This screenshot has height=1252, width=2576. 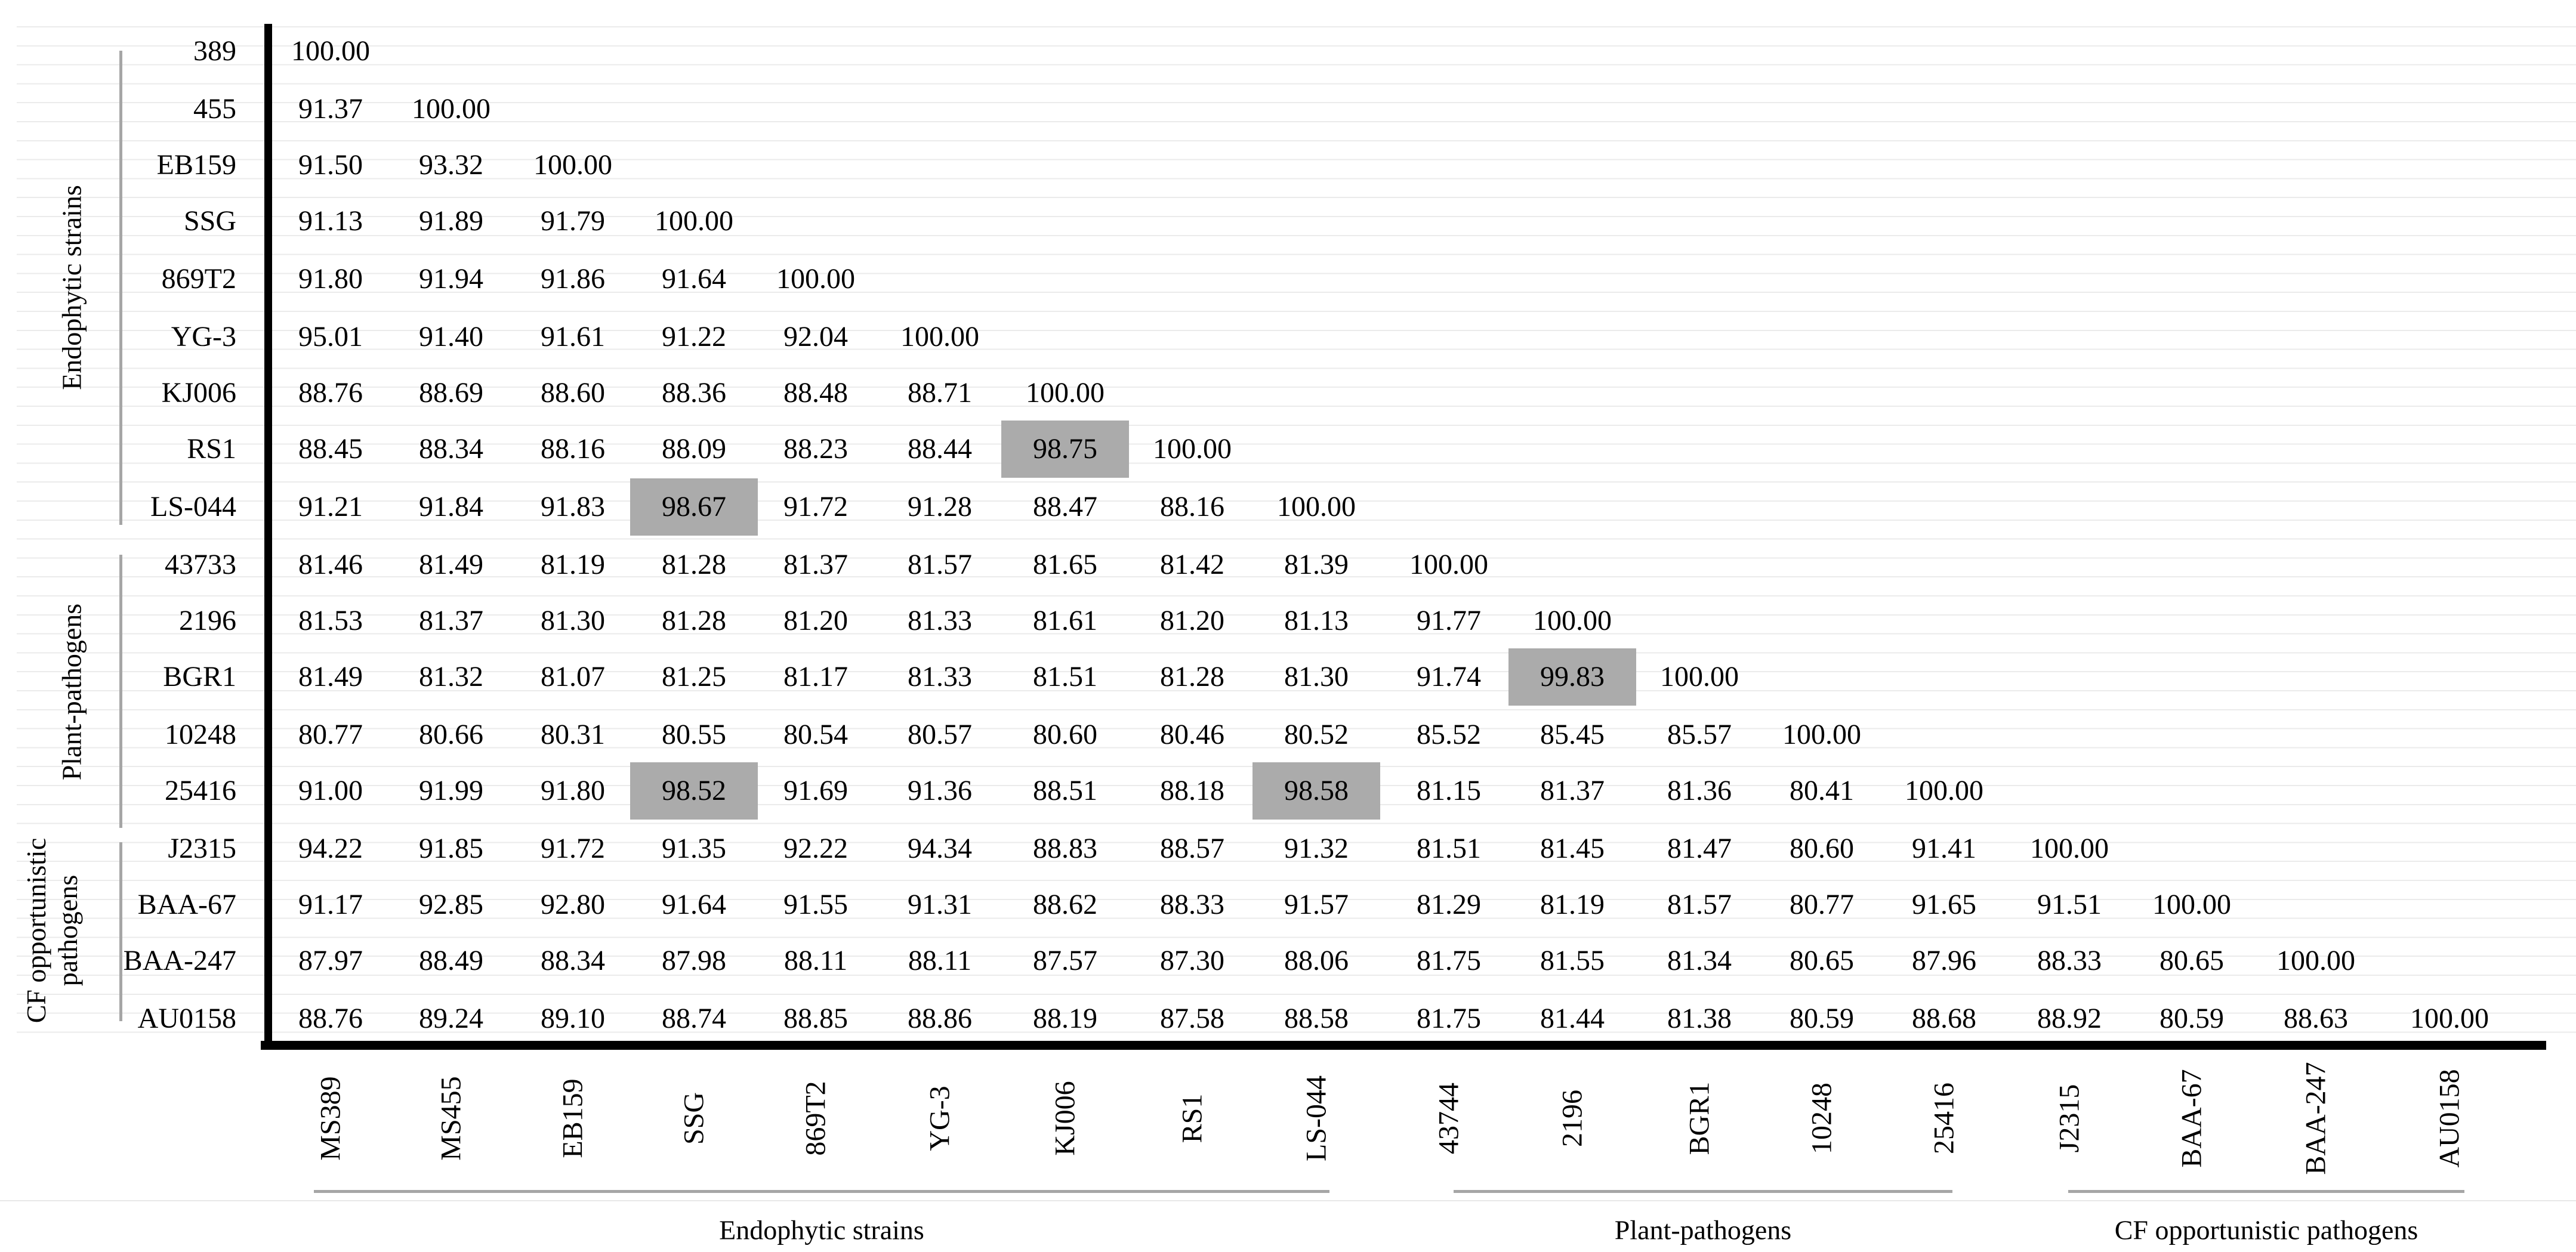 I want to click on matrix-cell: 88.06, so click(x=1316, y=960).